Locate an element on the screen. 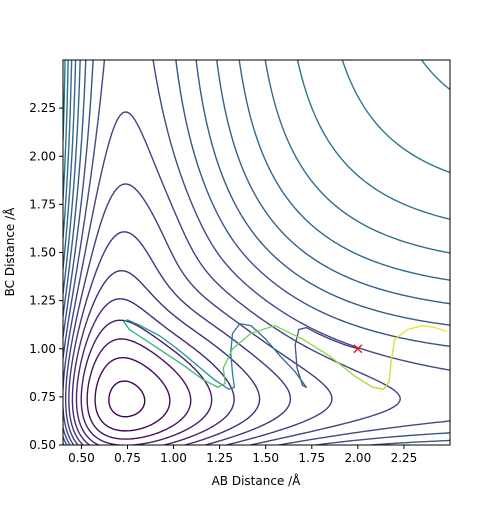 The height and width of the screenshot is (505, 500). x-axis-ticks: 0.50 0.75 1.00 1.25 1.50 1.75 2.00 2.25 is located at coordinates (242, 455).